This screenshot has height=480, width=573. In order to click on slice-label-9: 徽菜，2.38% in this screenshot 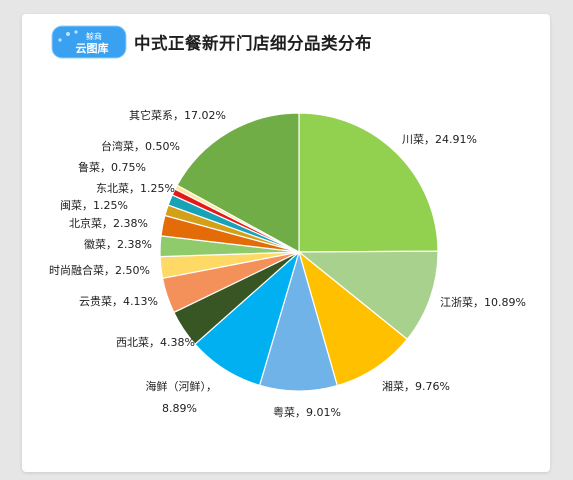, I will do `click(118, 244)`.